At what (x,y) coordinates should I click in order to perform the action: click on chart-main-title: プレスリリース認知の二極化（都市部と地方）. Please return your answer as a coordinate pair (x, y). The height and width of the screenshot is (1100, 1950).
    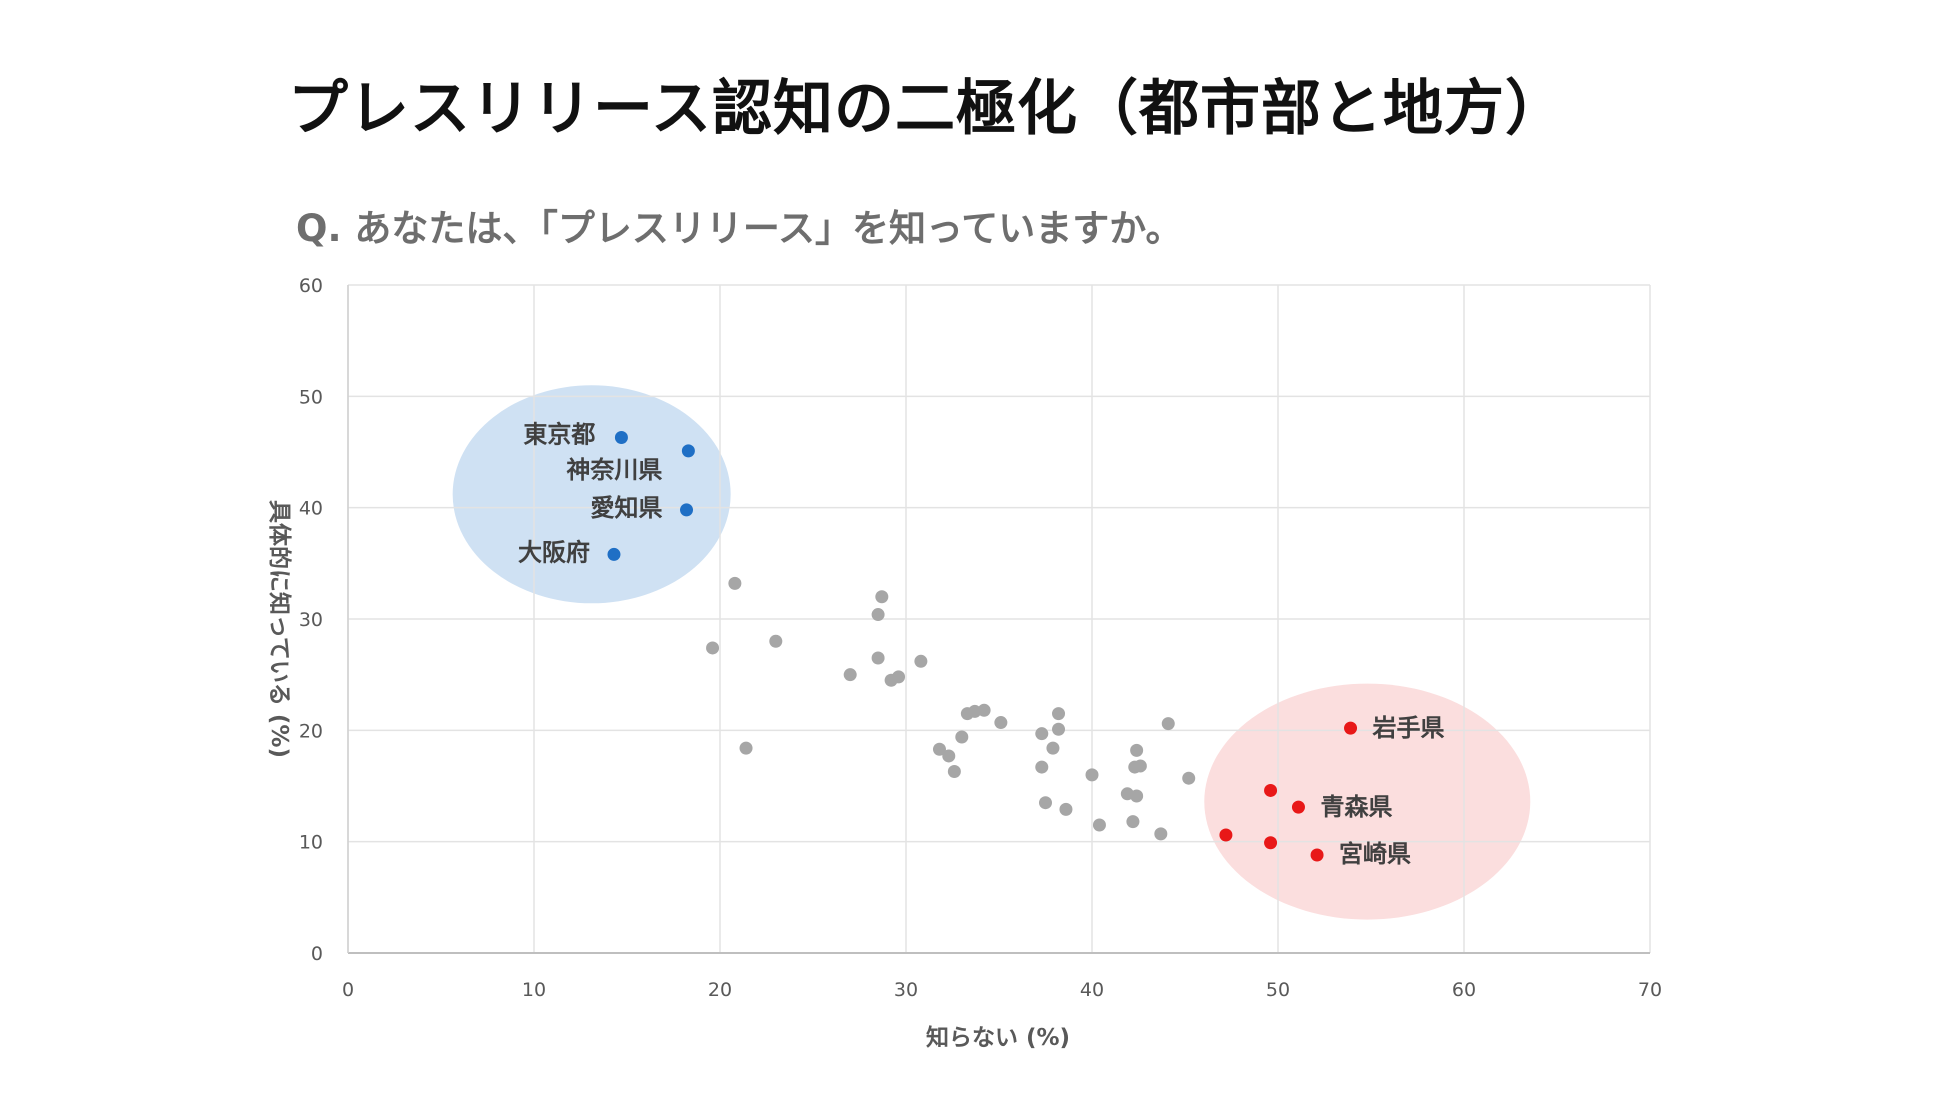
    Looking at the image, I should click on (927, 109).